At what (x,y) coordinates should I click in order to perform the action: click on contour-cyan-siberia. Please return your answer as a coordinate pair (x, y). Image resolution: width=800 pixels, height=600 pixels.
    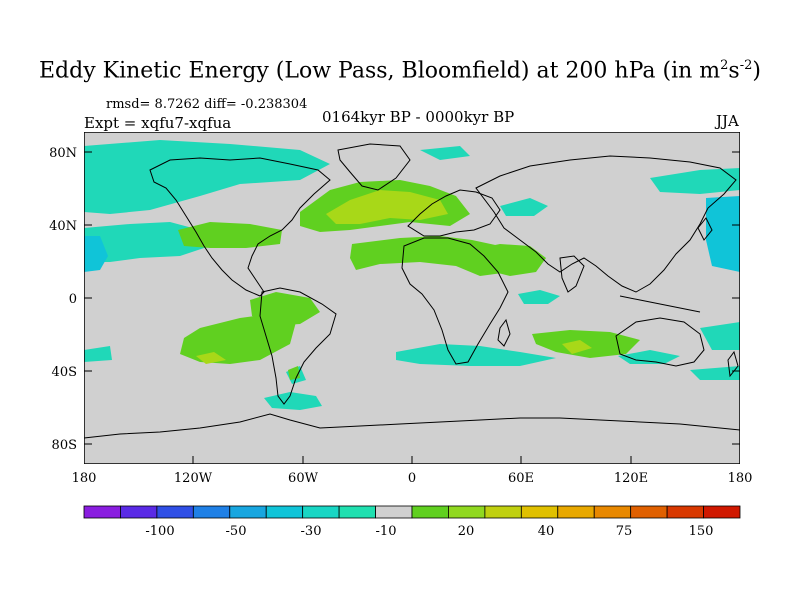
    Looking at the image, I should click on (695, 181).